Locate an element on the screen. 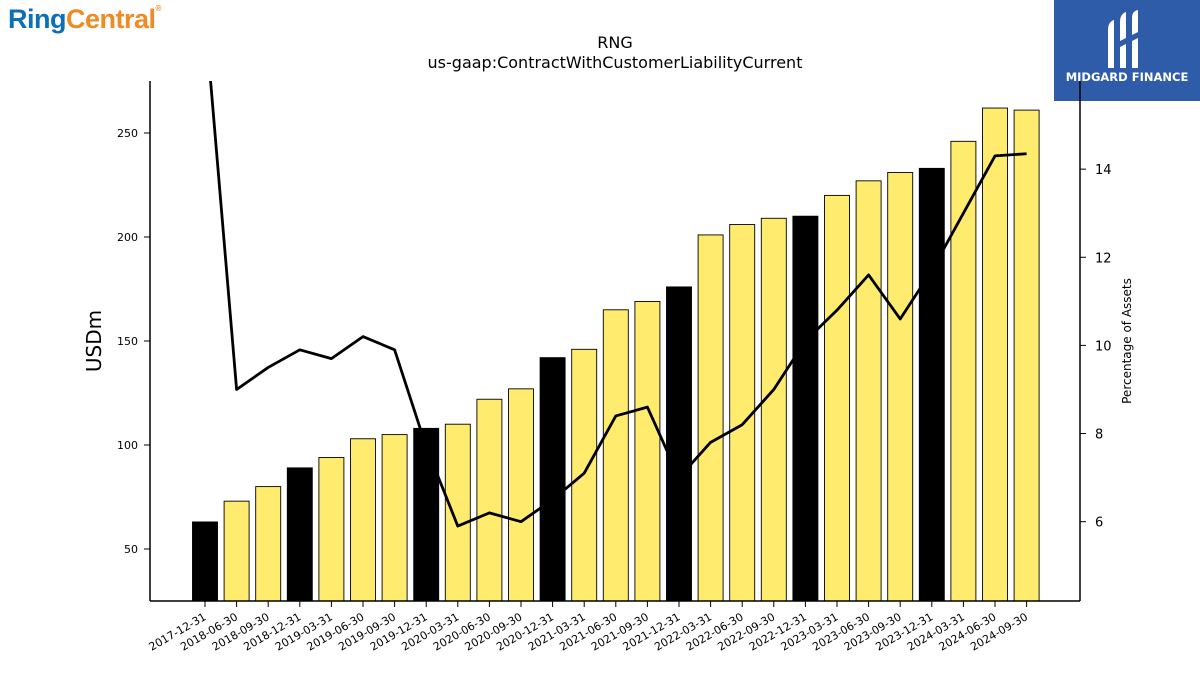 The image size is (1200, 675). y-tick-label: 250 is located at coordinates (127, 133).